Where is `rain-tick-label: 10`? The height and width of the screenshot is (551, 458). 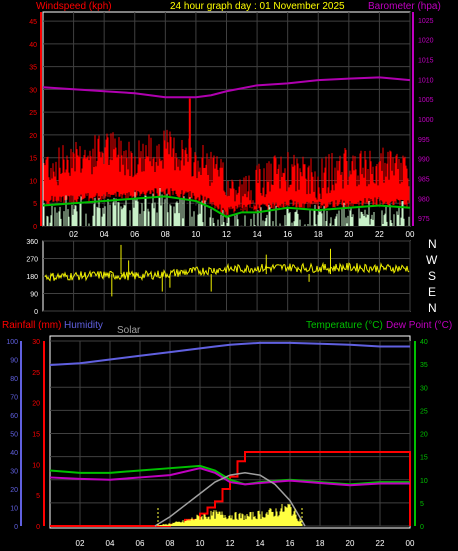 rain-tick-label: 10 is located at coordinates (36, 465).